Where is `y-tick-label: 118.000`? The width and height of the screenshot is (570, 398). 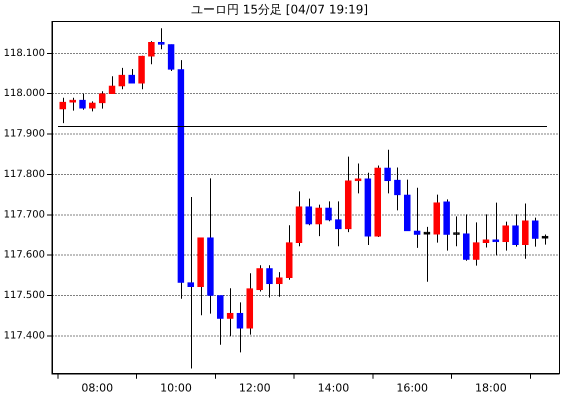 y-tick-label: 118.000 is located at coordinates (24, 94).